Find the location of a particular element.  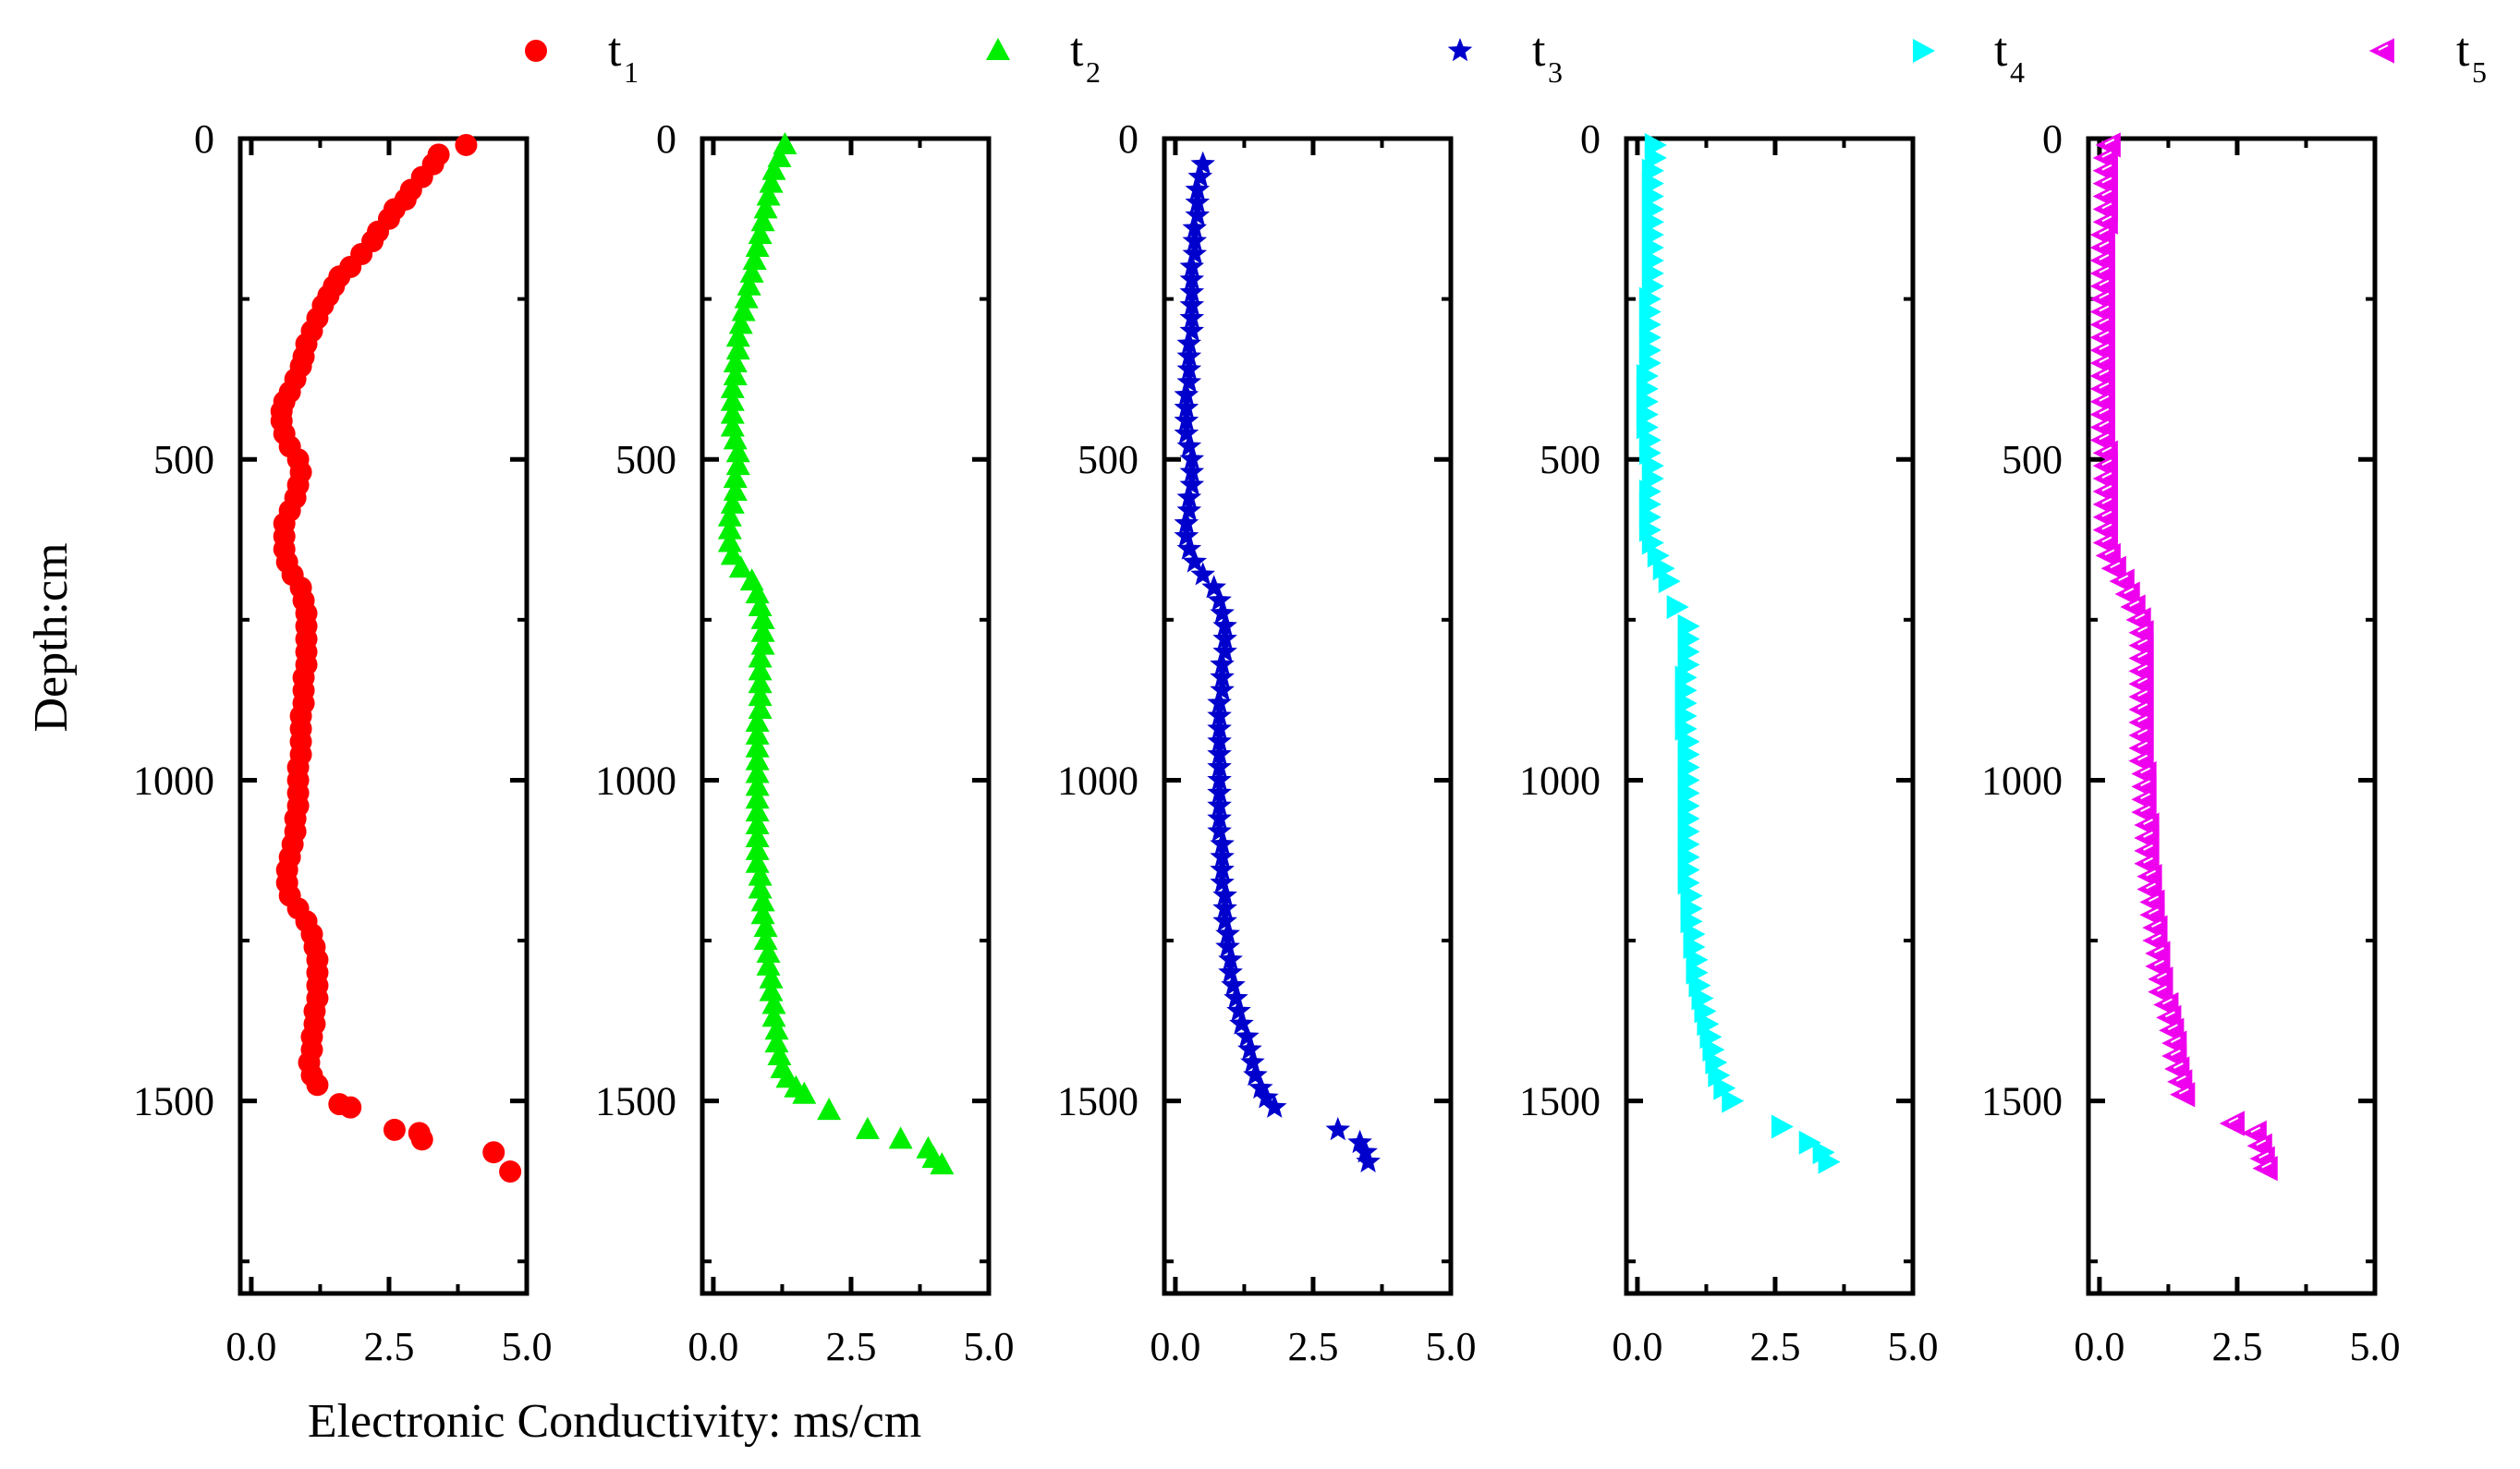

panel-5: 0 500 1000 1500 0.0 2.5 5.0 is located at coordinates (2191, 742).